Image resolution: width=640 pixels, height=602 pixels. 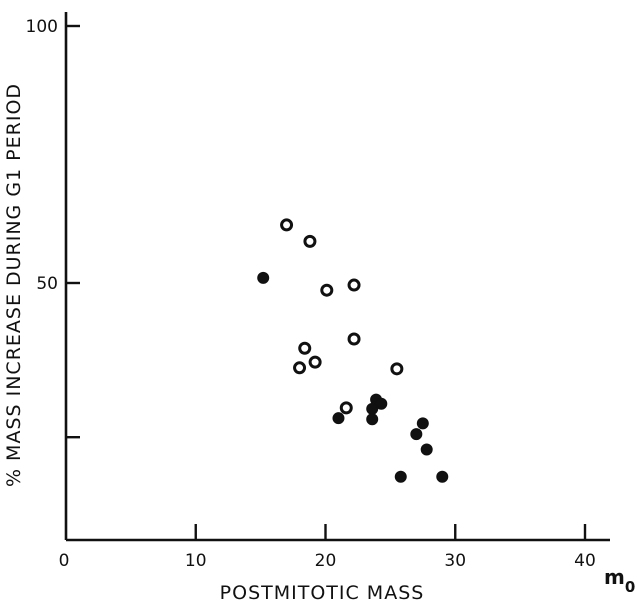 What do you see at coordinates (614, 577) in the screenshot?
I see `x-unit-symbol: m` at bounding box center [614, 577].